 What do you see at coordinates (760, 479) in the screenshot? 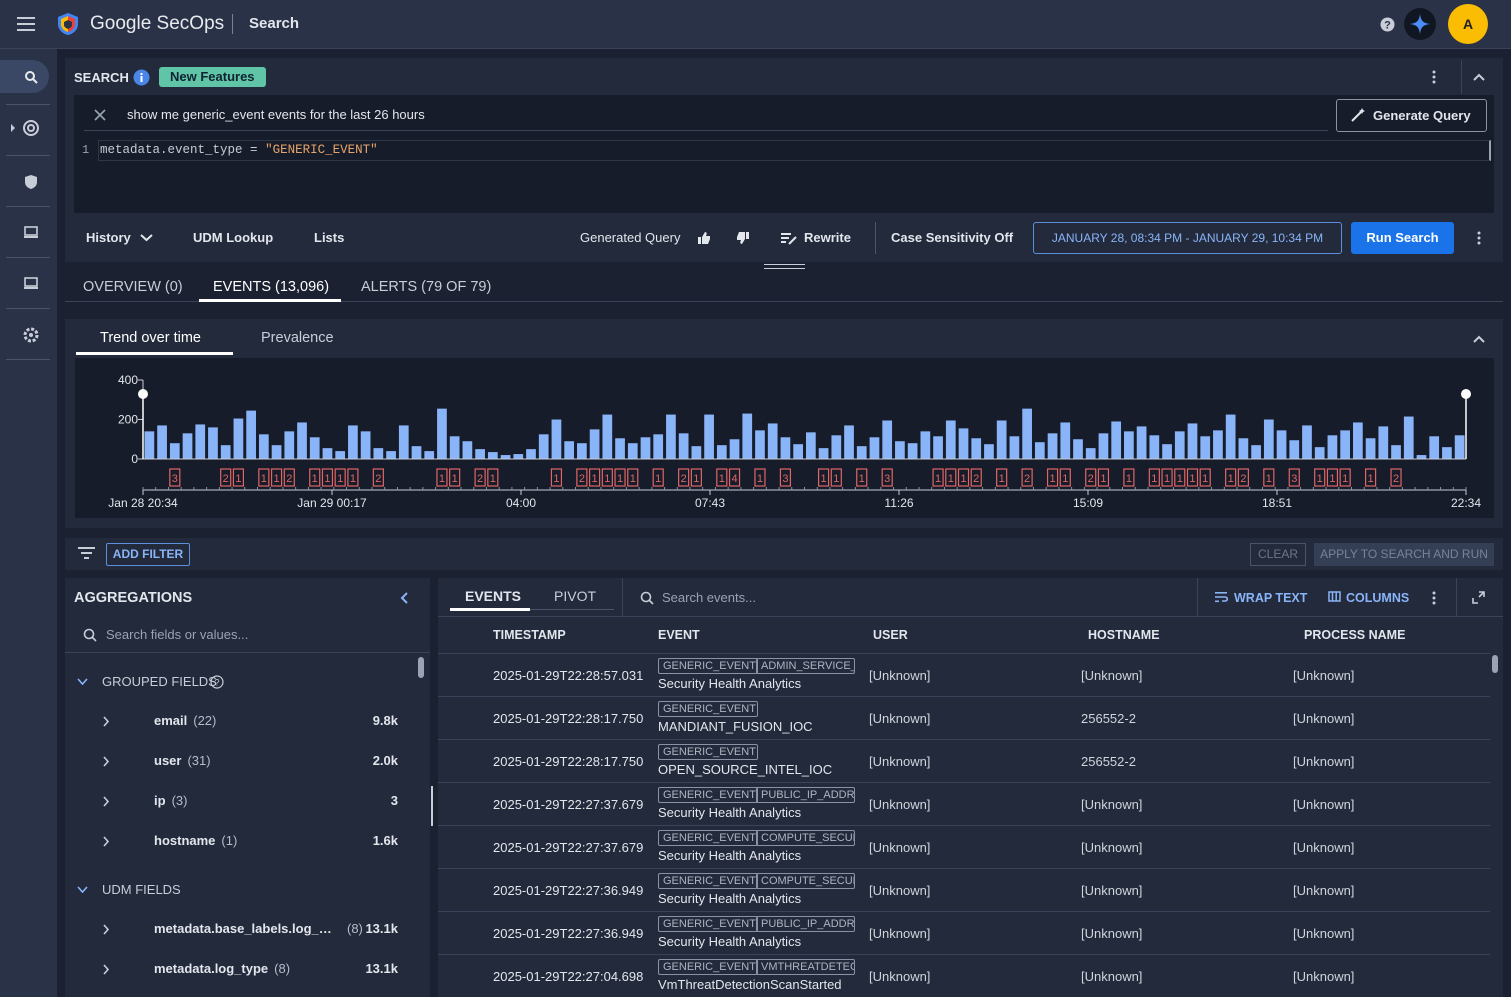
I see `alert-count: 1` at bounding box center [760, 479].